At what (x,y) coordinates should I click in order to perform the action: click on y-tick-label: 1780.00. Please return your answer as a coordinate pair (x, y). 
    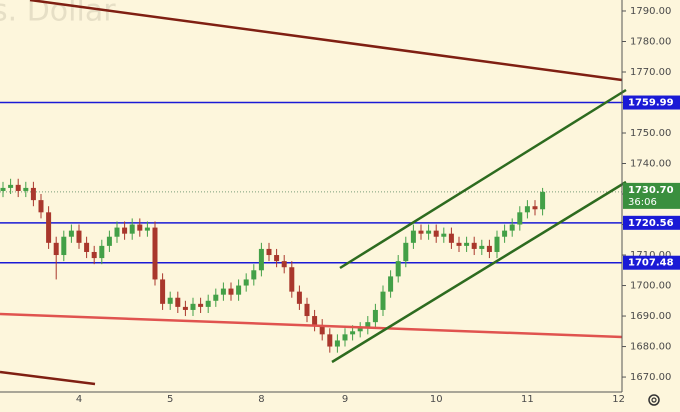
    Looking at the image, I should click on (650, 41).